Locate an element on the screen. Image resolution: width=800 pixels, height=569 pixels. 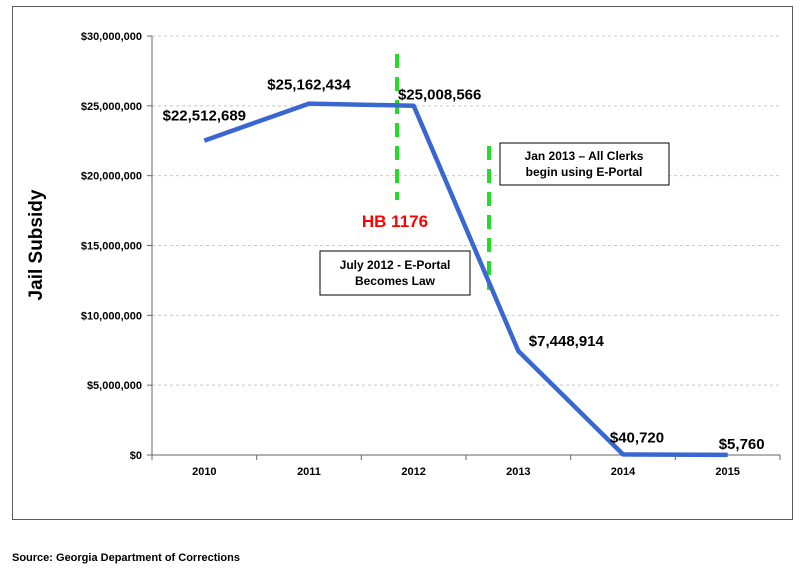
annotation-hb1176: HB 1176 is located at coordinates (395, 221).